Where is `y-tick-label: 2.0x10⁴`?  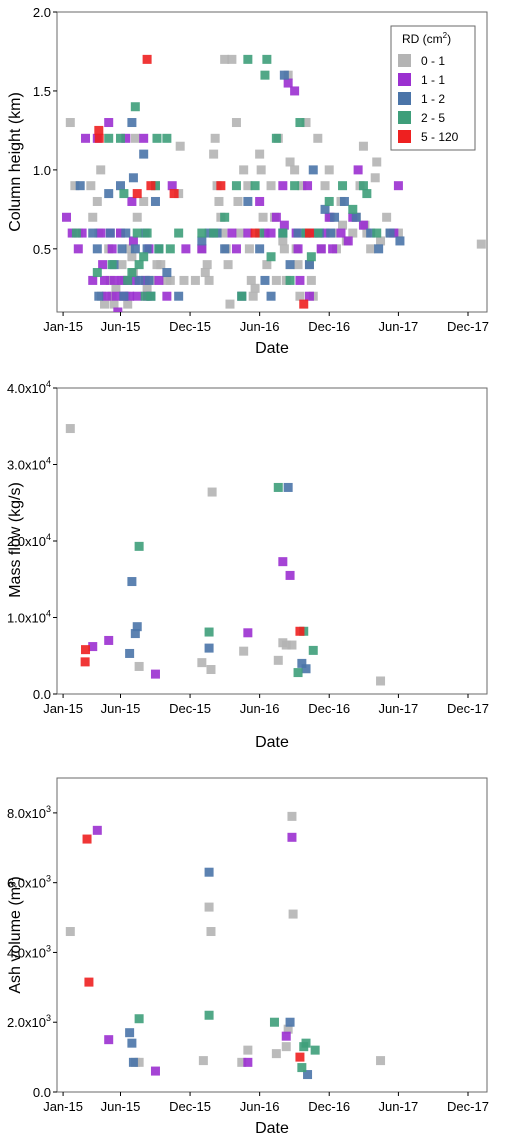
y-tick-label: 2.0x10⁴ is located at coordinates (29, 540).